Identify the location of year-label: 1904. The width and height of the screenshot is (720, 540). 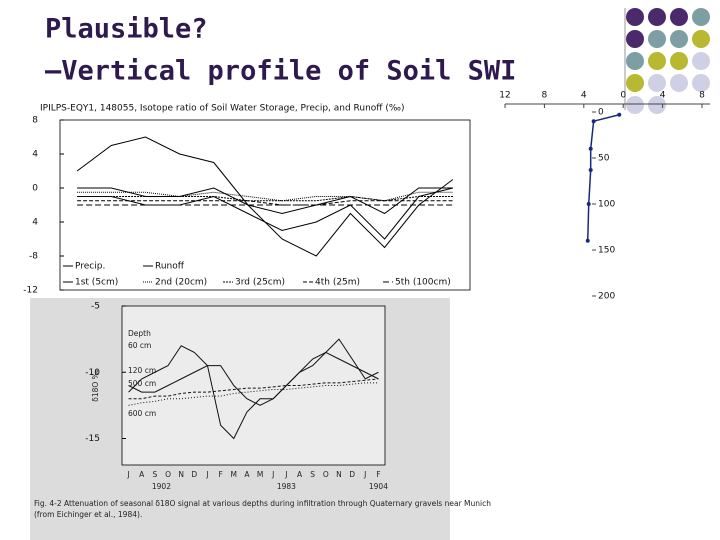
(378, 486).